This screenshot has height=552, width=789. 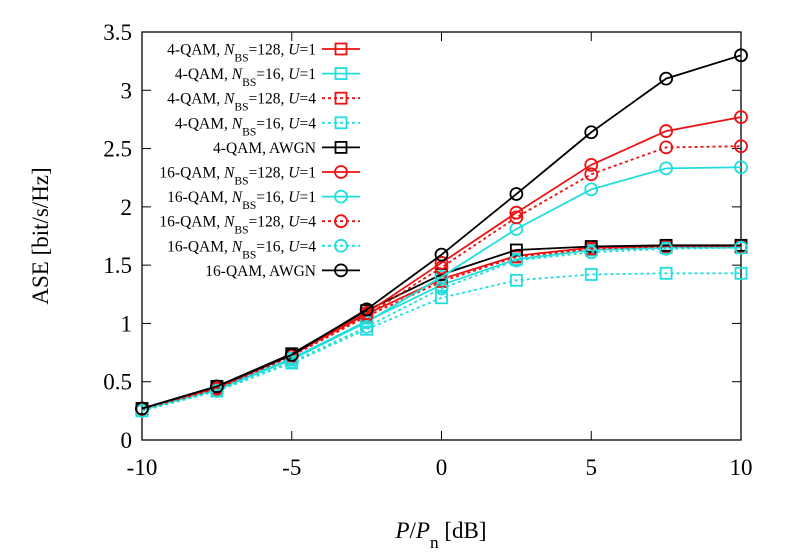 What do you see at coordinates (117, 149) in the screenshot?
I see `y-tick-label: 2.5` at bounding box center [117, 149].